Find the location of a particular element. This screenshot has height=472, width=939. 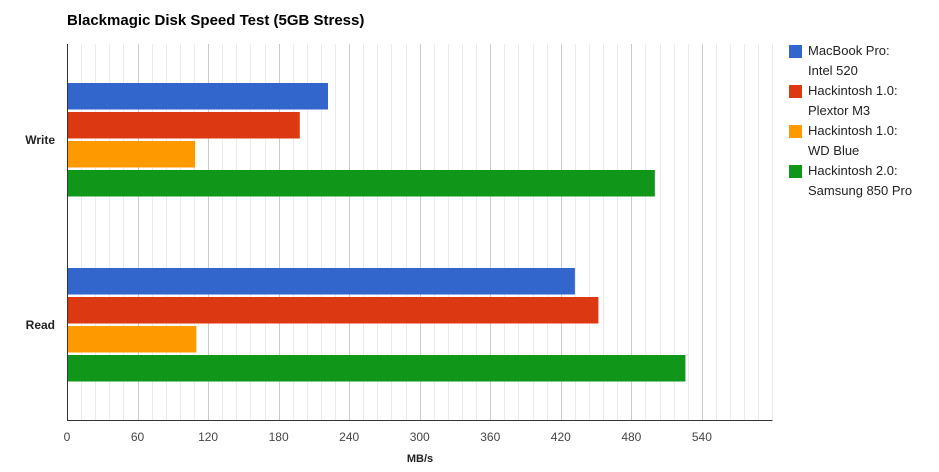

x-axis-label: MB/s is located at coordinates (420, 459).